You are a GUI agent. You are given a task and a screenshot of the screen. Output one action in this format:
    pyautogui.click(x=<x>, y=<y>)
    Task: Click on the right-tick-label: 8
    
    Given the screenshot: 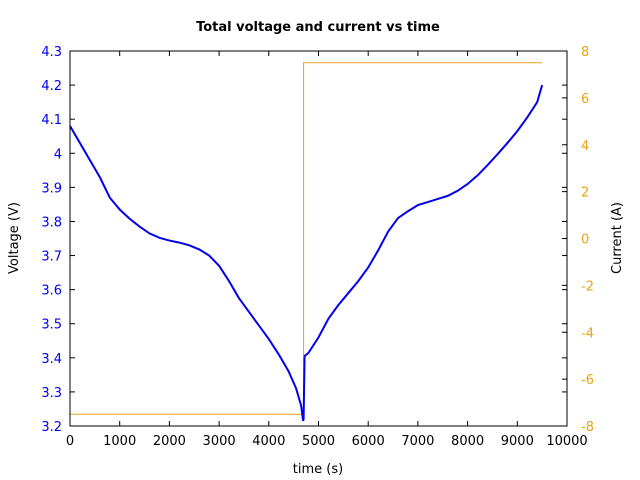 What is the action you would take?
    pyautogui.click(x=585, y=52)
    